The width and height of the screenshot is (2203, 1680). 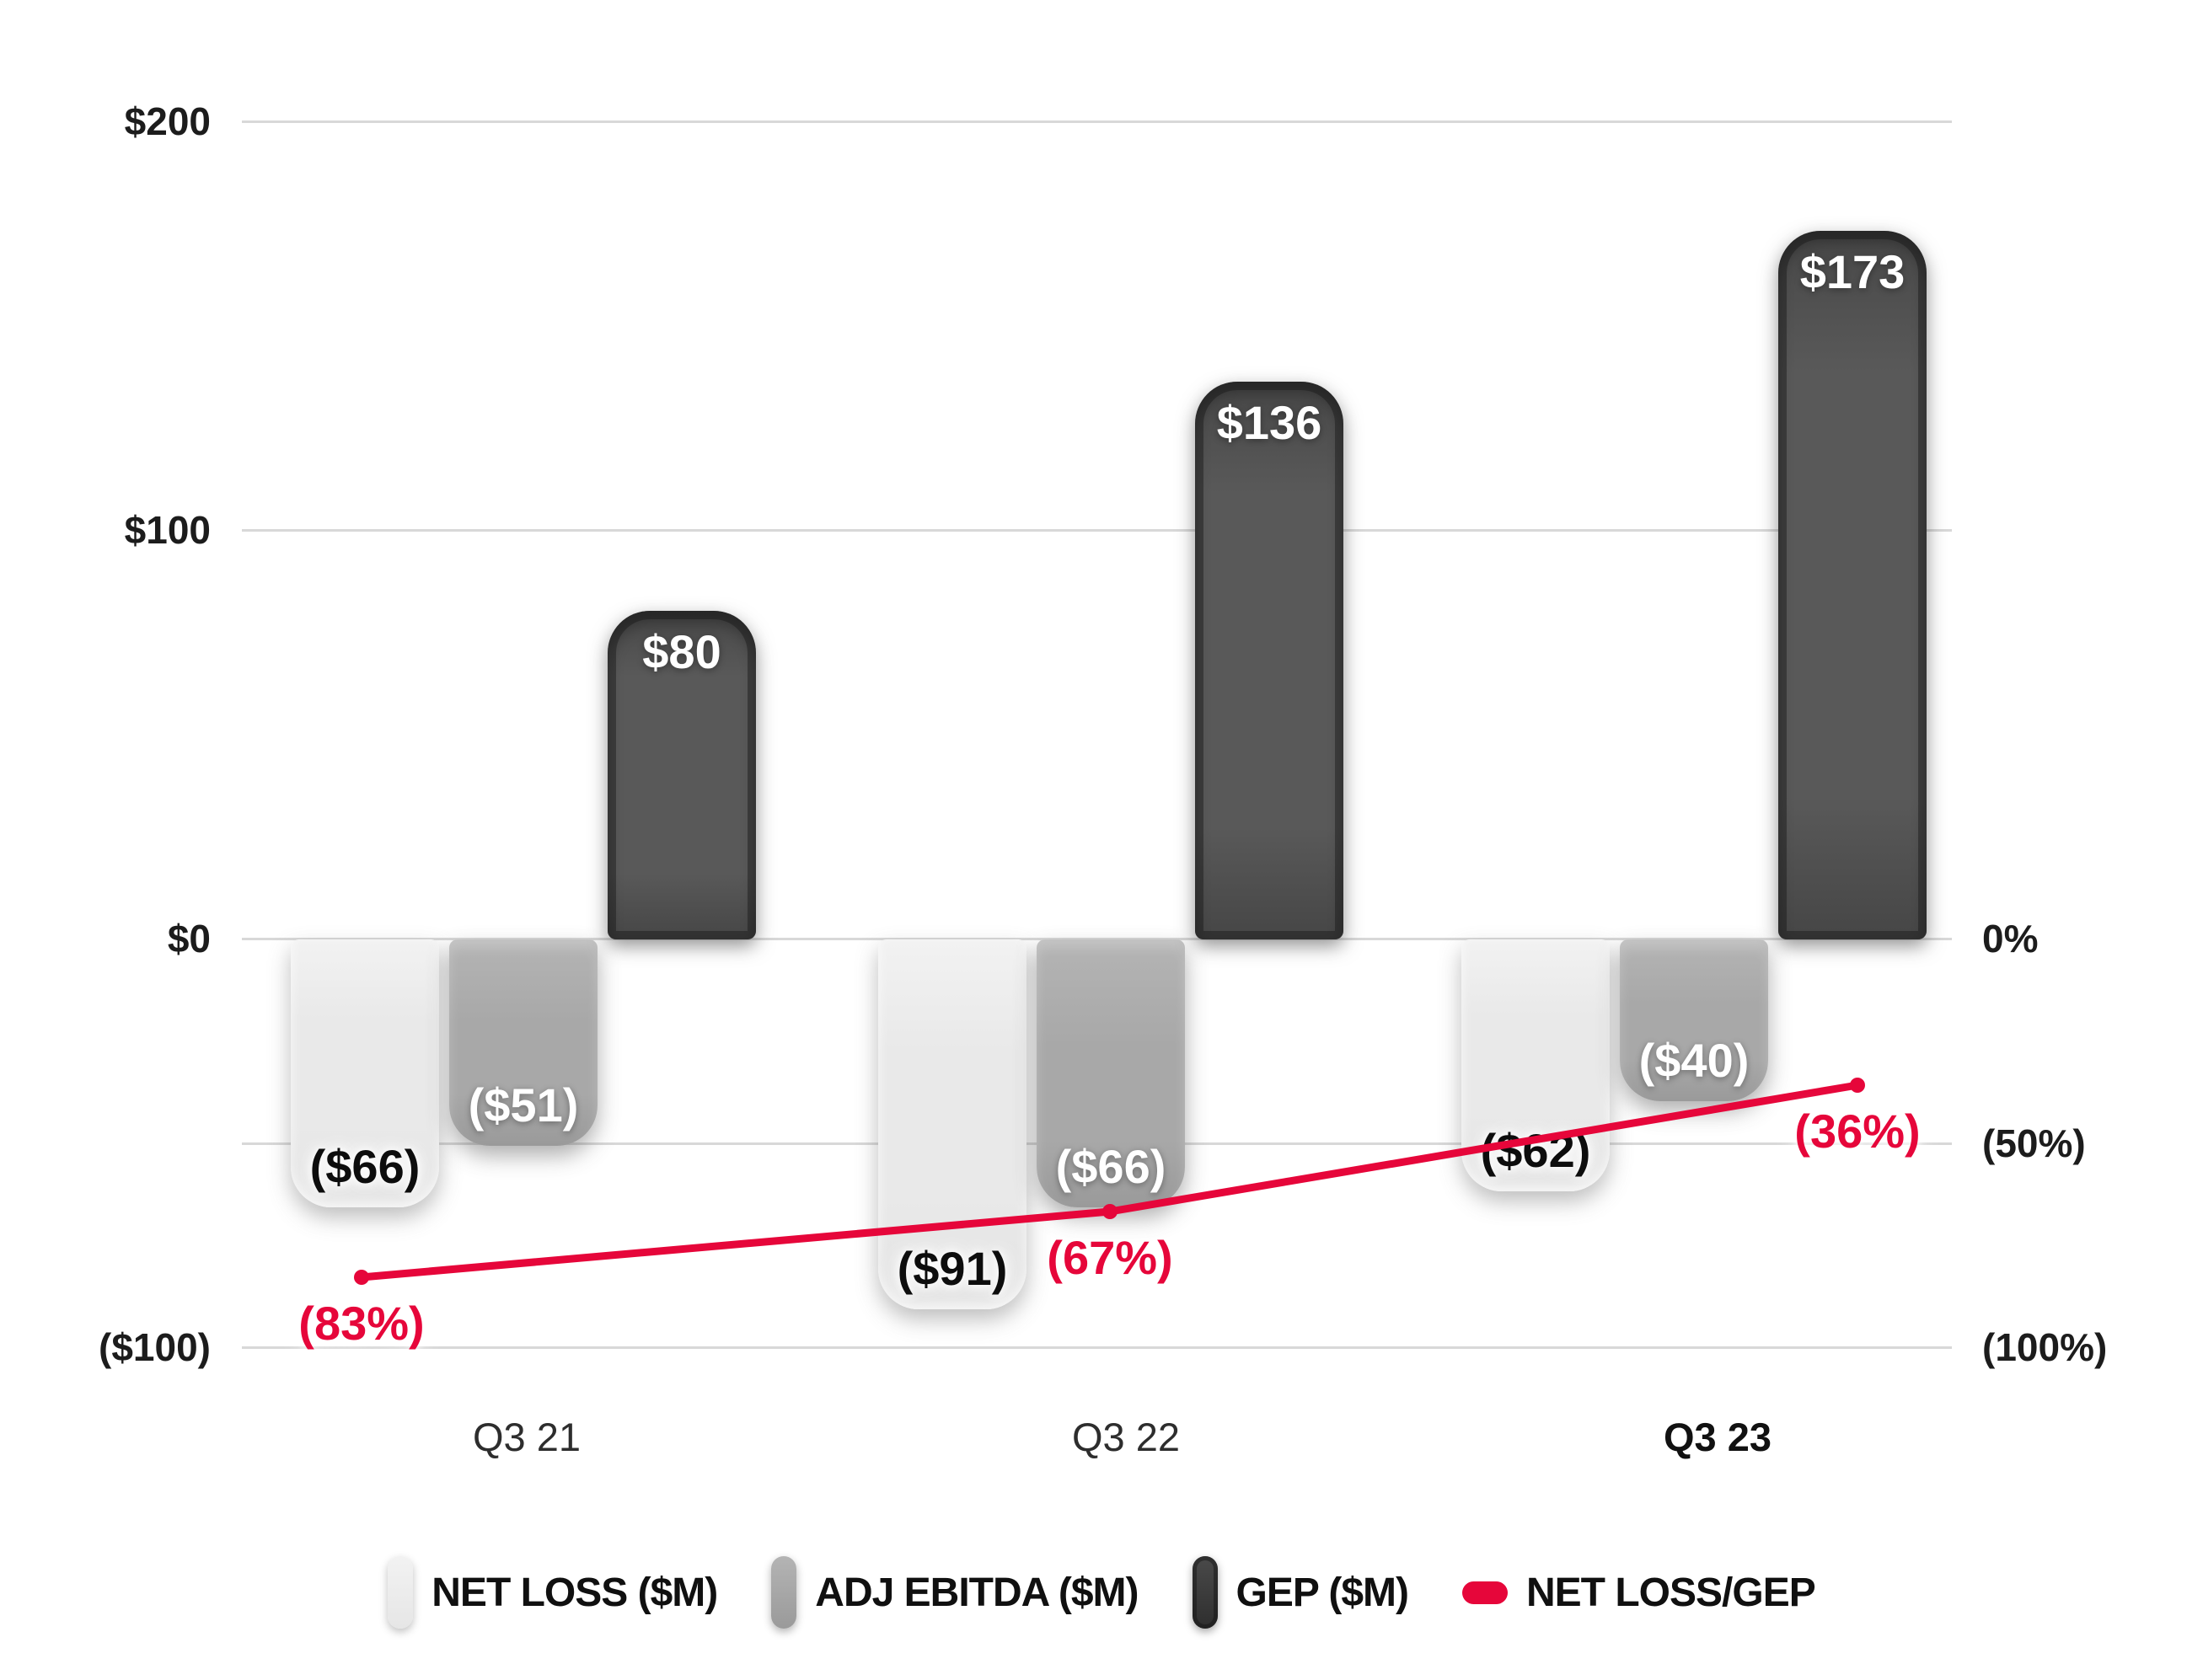 I want to click on legend-item-gep-m: GEP ($M), so click(x=1300, y=1592).